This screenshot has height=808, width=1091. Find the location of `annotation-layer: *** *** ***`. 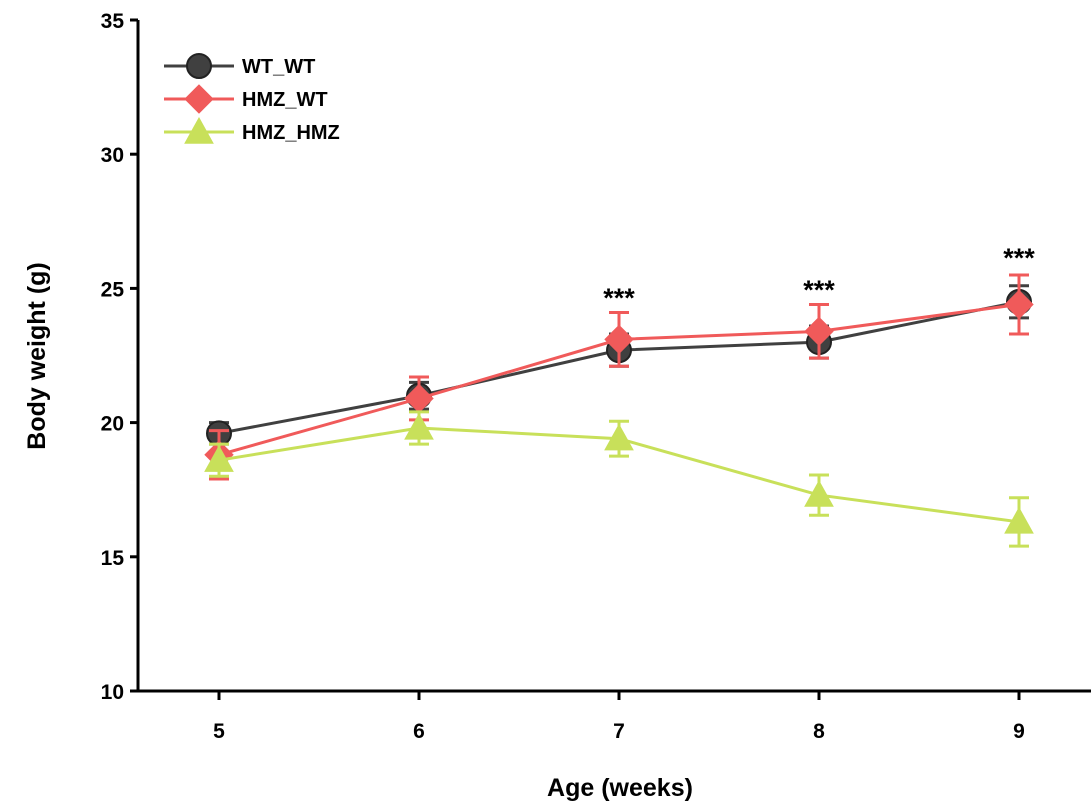

annotation-layer: *** *** *** is located at coordinates (819, 278).